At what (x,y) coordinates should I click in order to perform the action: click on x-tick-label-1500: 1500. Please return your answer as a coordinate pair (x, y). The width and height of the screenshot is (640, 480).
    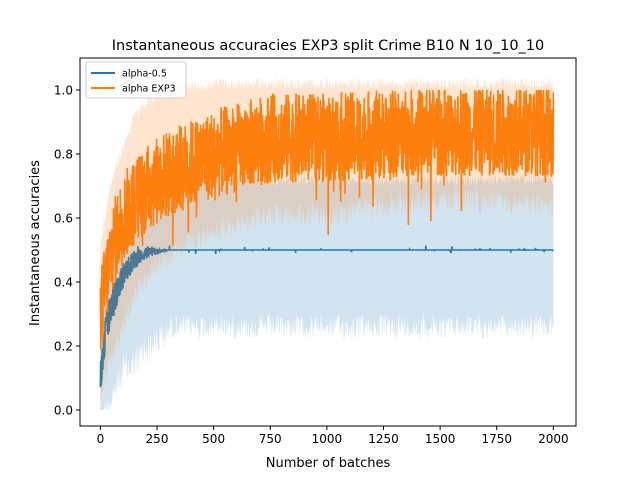
    Looking at the image, I should click on (440, 439).